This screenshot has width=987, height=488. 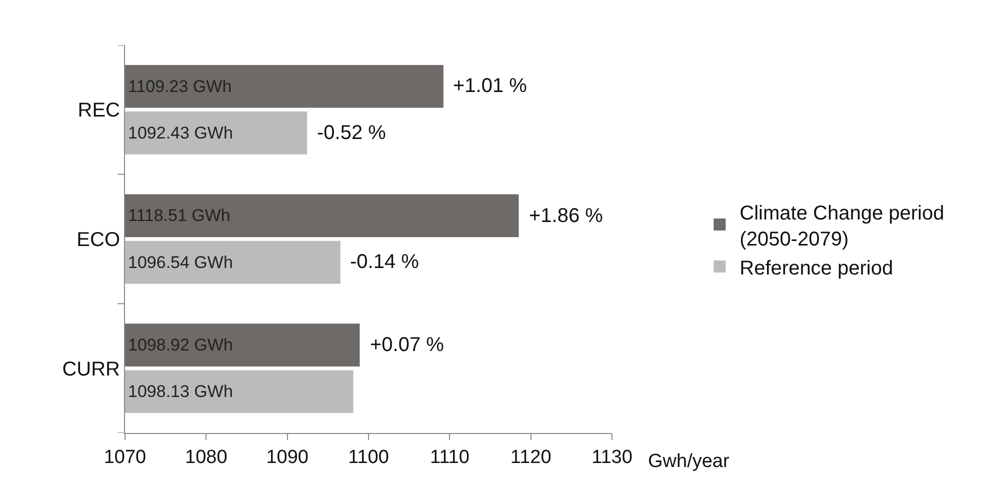 What do you see at coordinates (368, 457) in the screenshot?
I see `x-tick-label: 1100` at bounding box center [368, 457].